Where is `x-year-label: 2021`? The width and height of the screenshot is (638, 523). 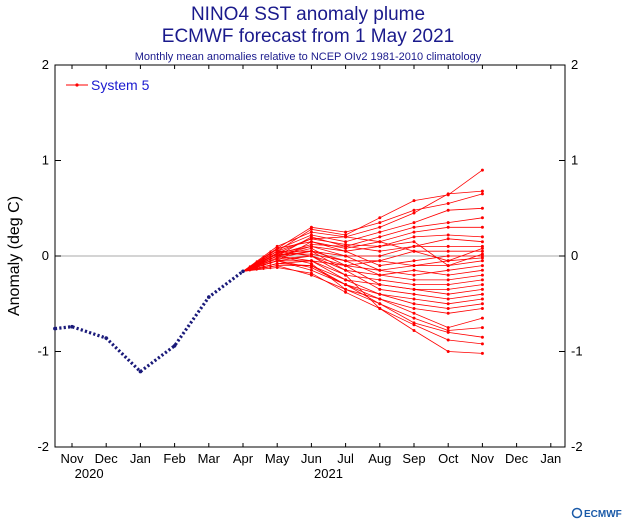 x-year-label: 2021 is located at coordinates (328, 473).